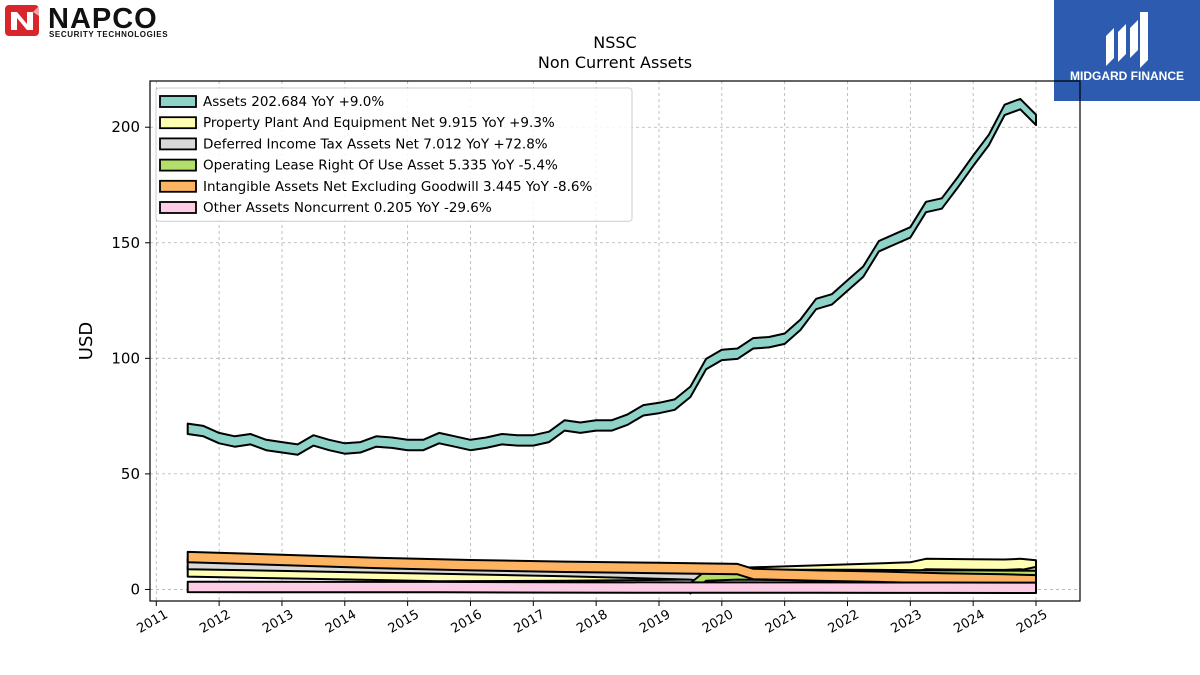 Image resolution: width=1200 pixels, height=675 pixels. Describe the element at coordinates (215, 622) in the screenshot. I see `x-tick-label: 2012` at that location.